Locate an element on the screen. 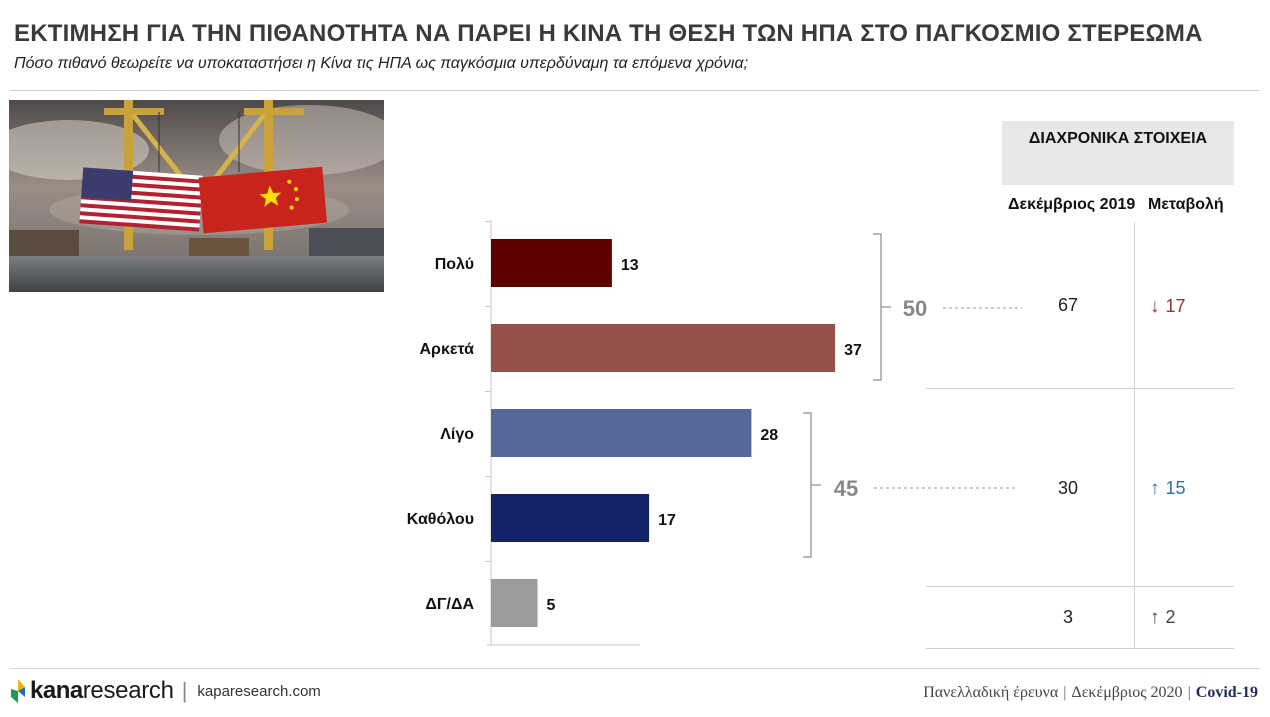 The height and width of the screenshot is (717, 1270). dec2019-value-dont-know: 3 is located at coordinates (1067, 617).